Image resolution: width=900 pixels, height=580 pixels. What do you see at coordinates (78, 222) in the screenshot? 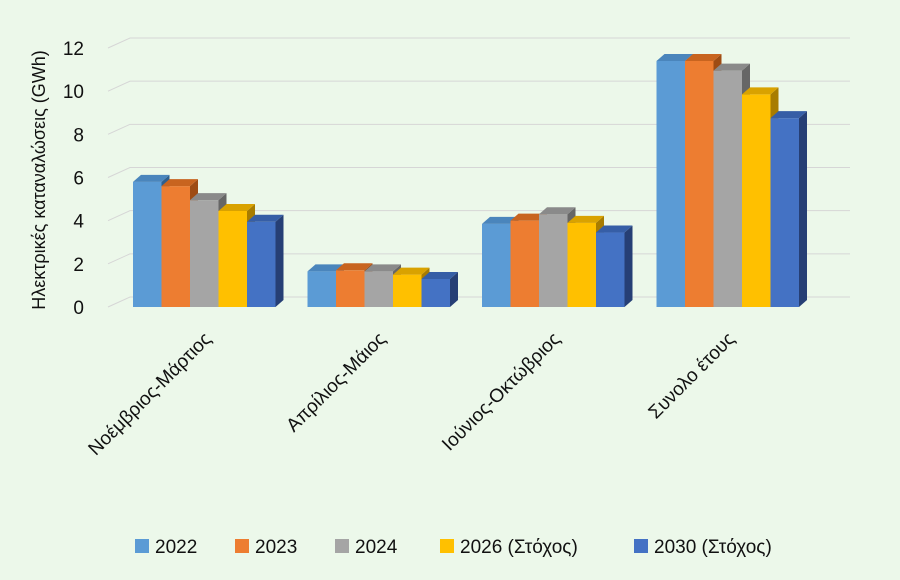
I see `y-tick-label: 4` at bounding box center [78, 222].